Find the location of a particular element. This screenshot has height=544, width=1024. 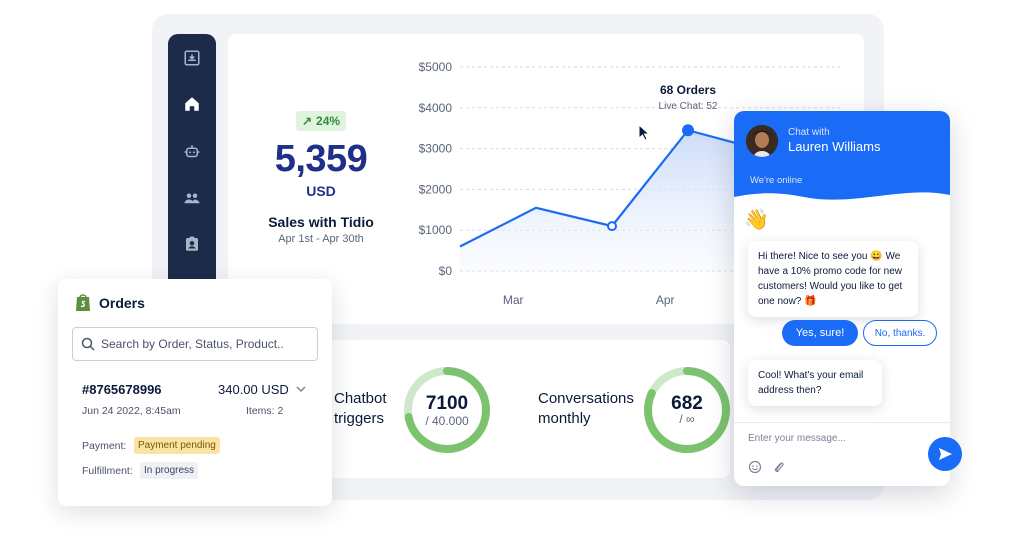

chat-divider is located at coordinates (842, 422).